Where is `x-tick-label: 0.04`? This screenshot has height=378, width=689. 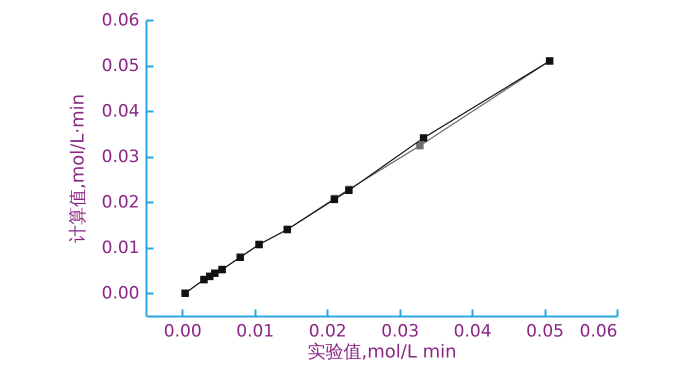
x-tick-label: 0.04 is located at coordinates (473, 332).